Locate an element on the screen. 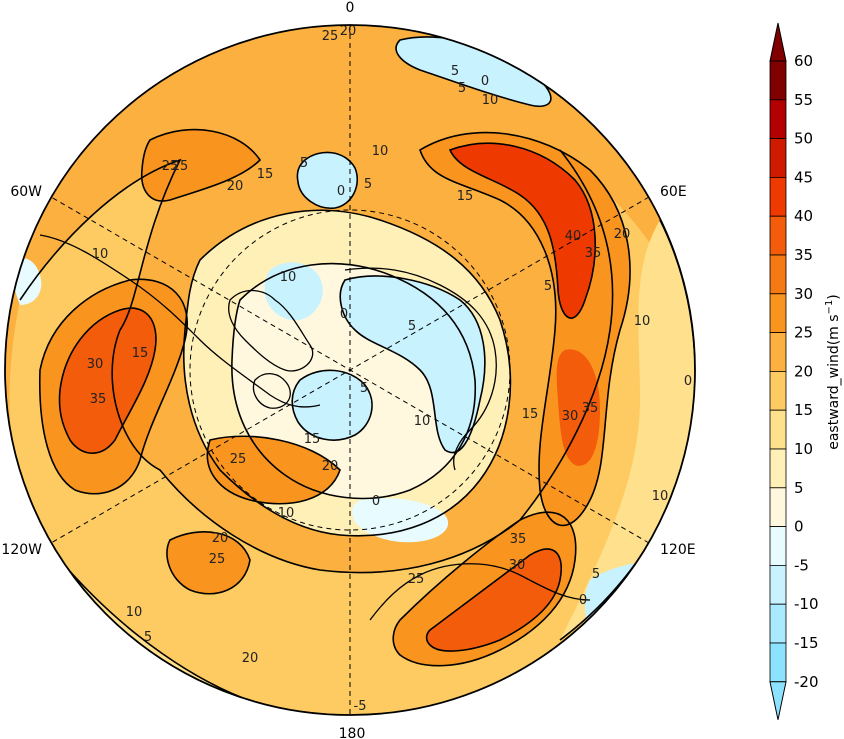 The image size is (844, 739). jet-north is located at coordinates (200, 165).